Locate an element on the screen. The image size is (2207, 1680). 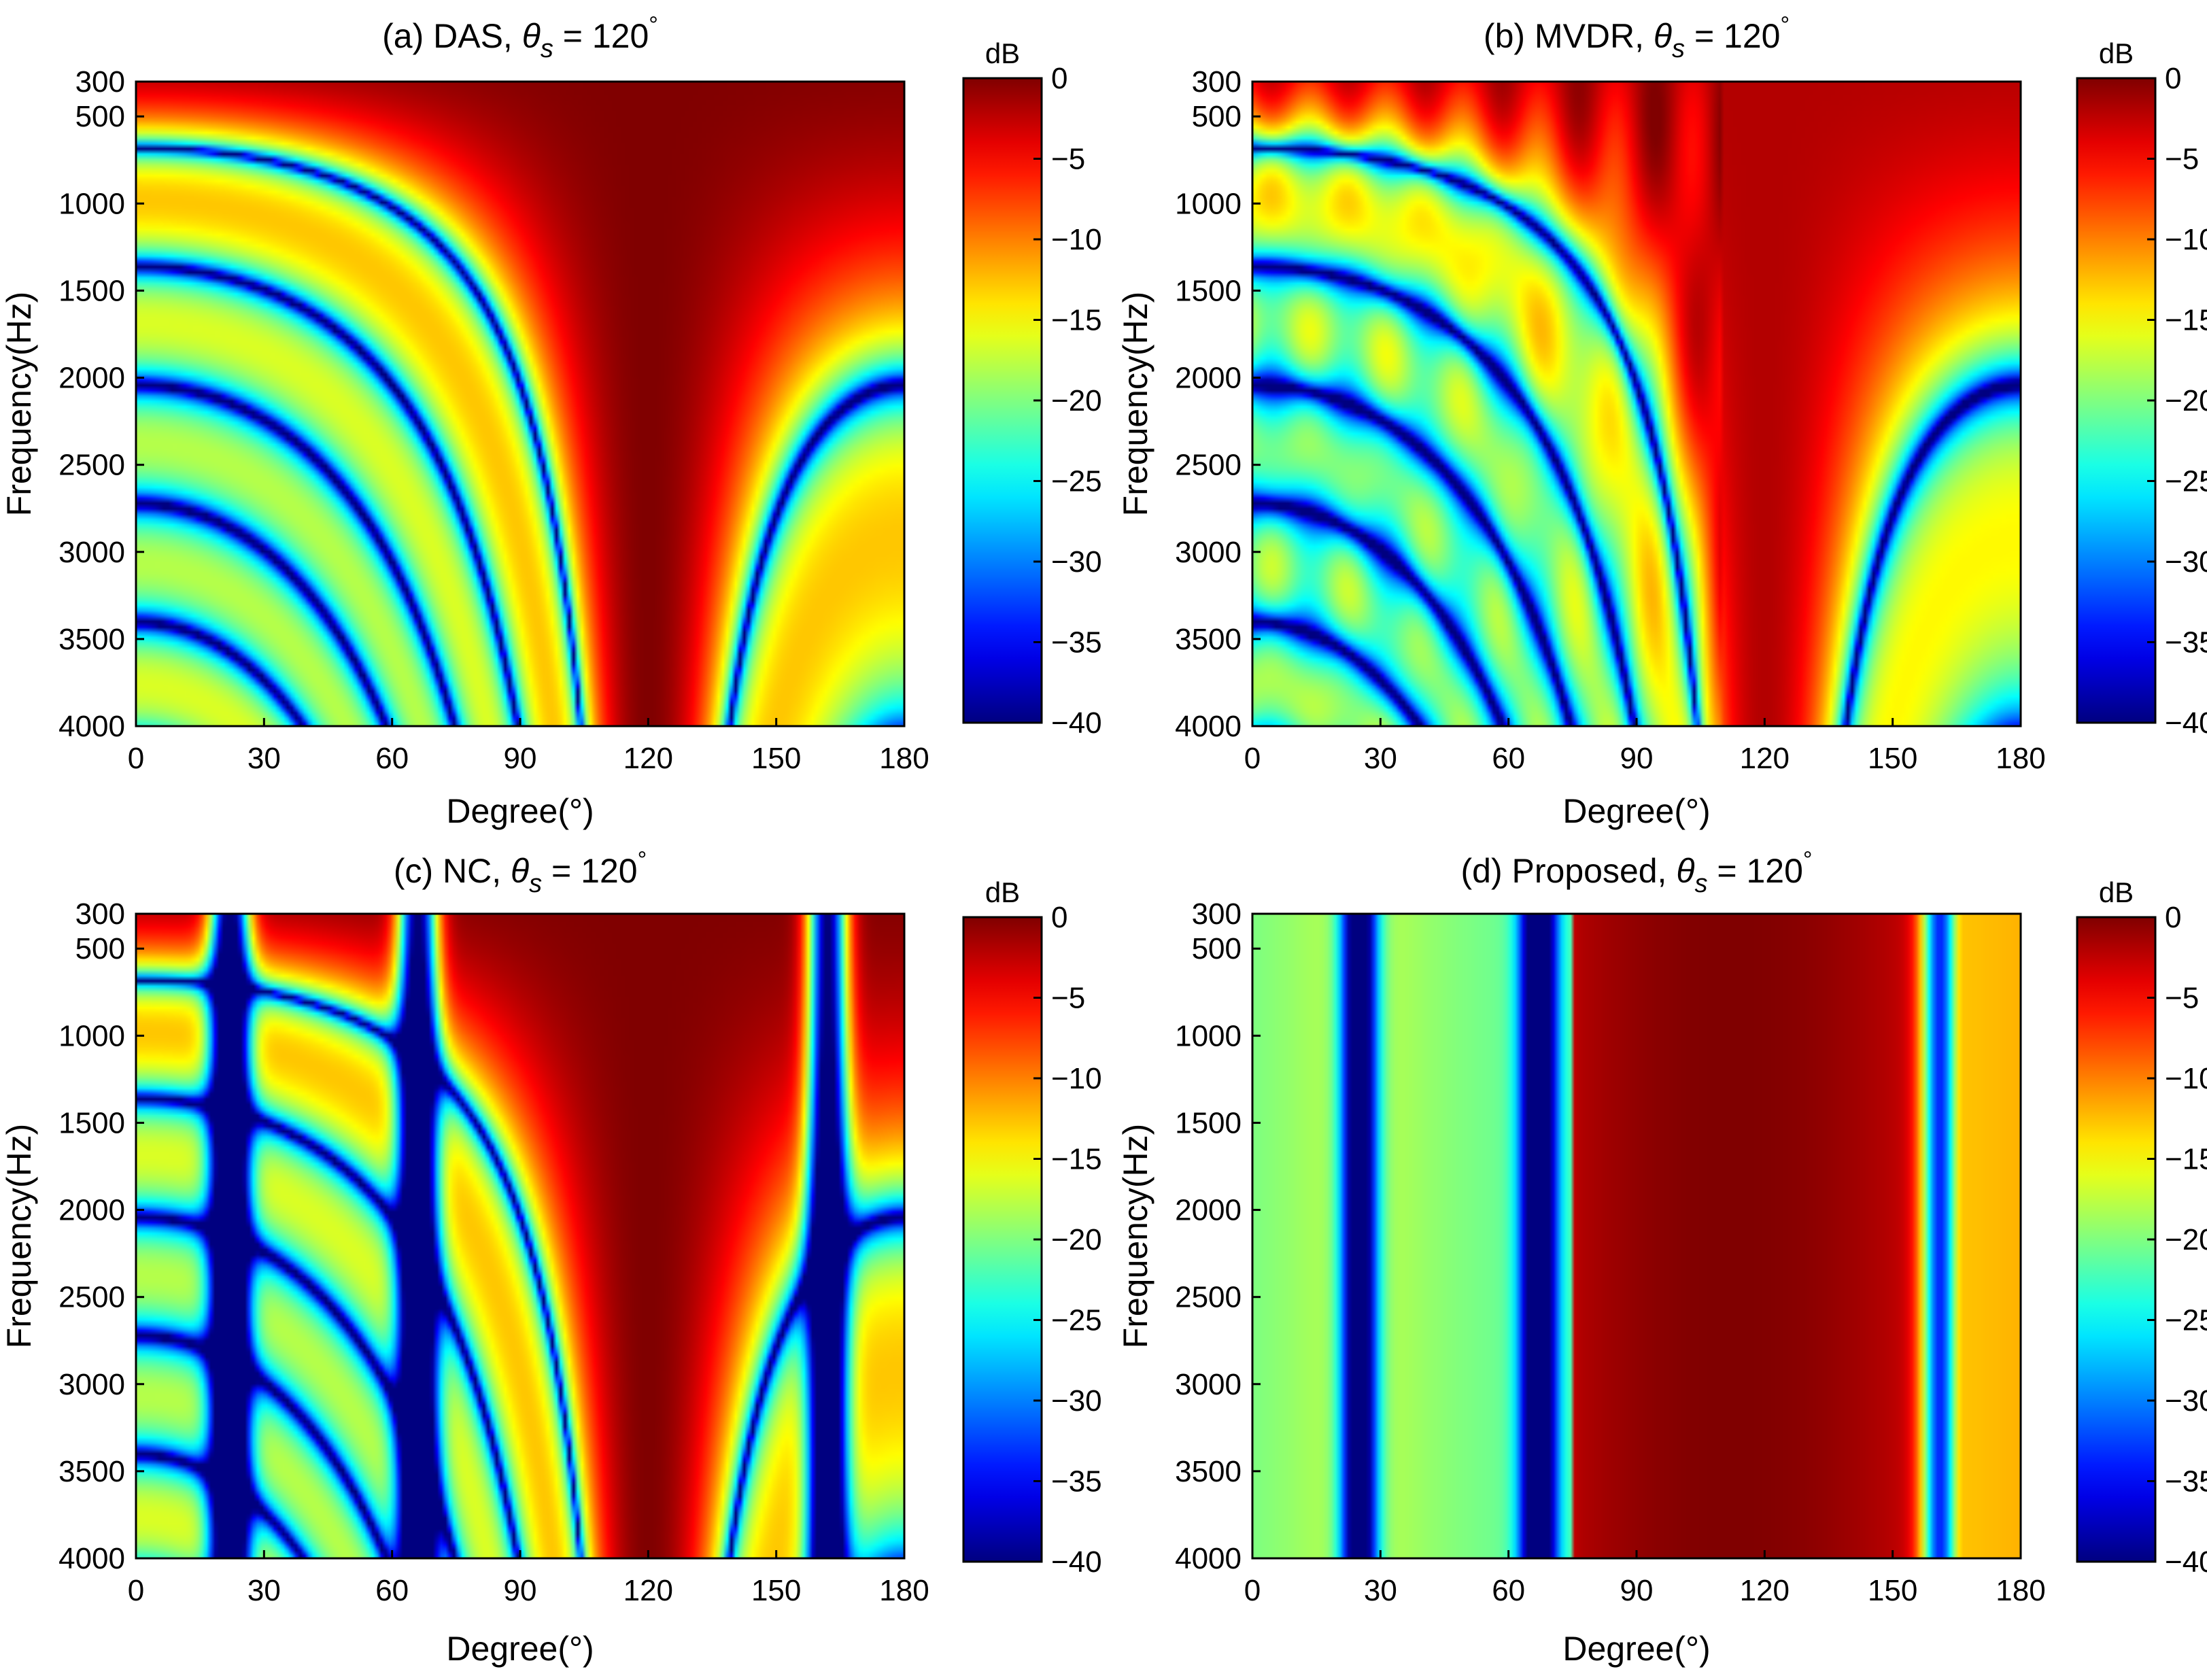
colorbar-b is located at coordinates (2116, 400).